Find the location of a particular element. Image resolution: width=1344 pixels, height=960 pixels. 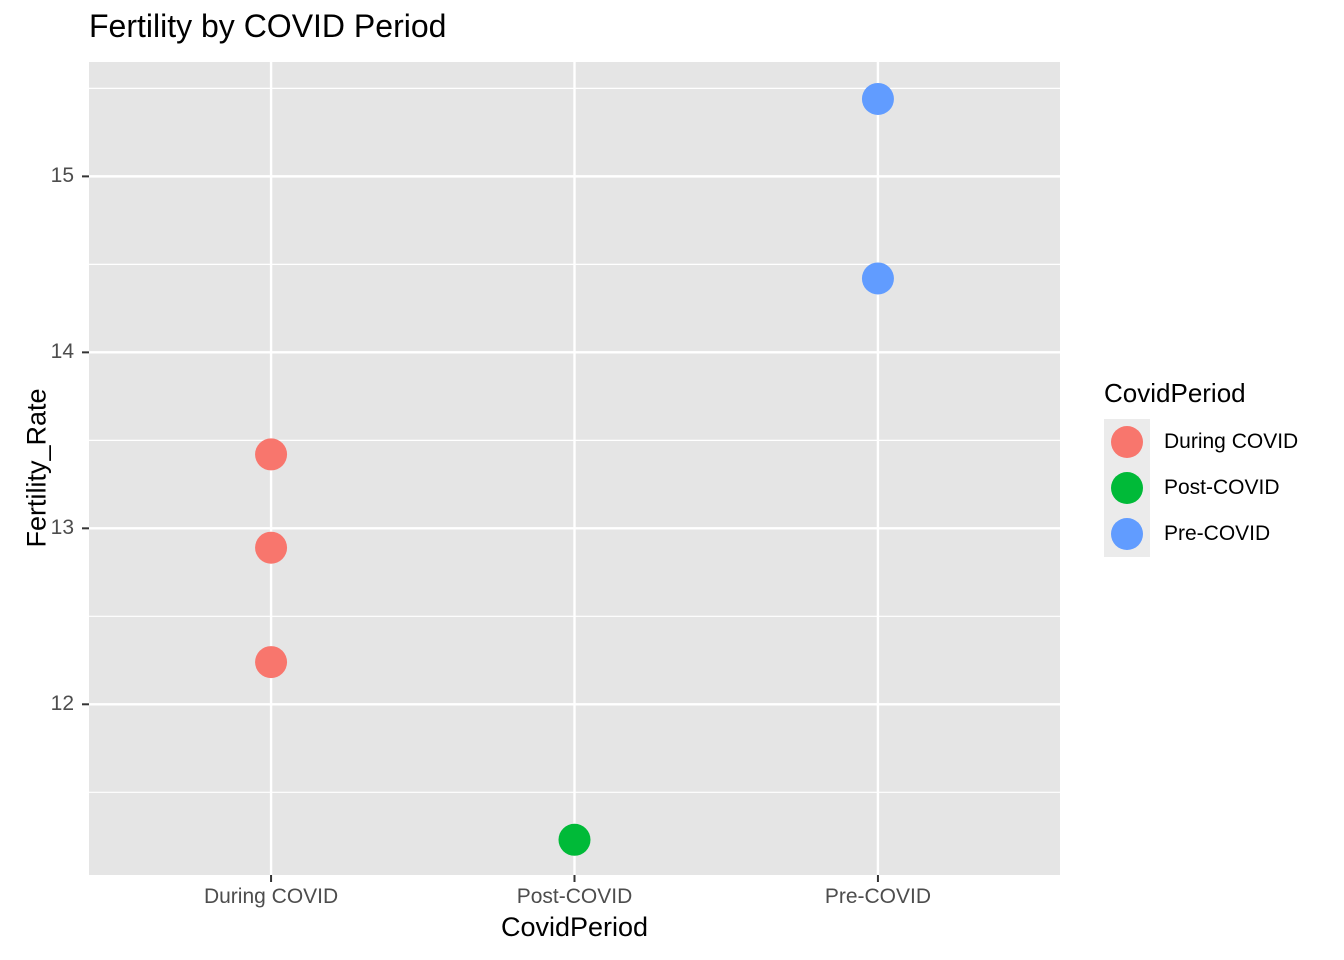

legend-item-post-covid: Post-COVID is located at coordinates (1201, 488).